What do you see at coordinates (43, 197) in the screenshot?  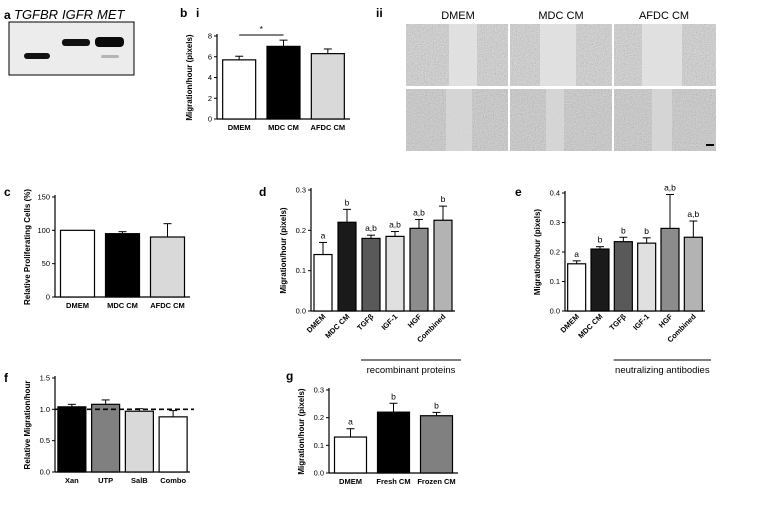 I see `y-tick-label: 150` at bounding box center [43, 197].